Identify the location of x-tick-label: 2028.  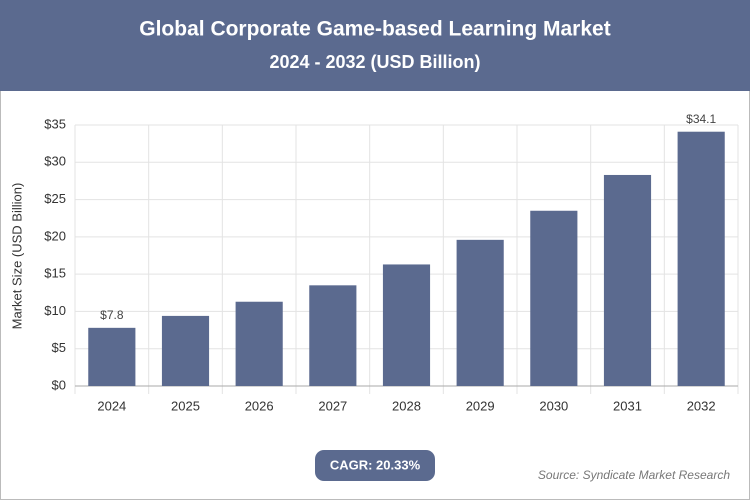
(406, 405).